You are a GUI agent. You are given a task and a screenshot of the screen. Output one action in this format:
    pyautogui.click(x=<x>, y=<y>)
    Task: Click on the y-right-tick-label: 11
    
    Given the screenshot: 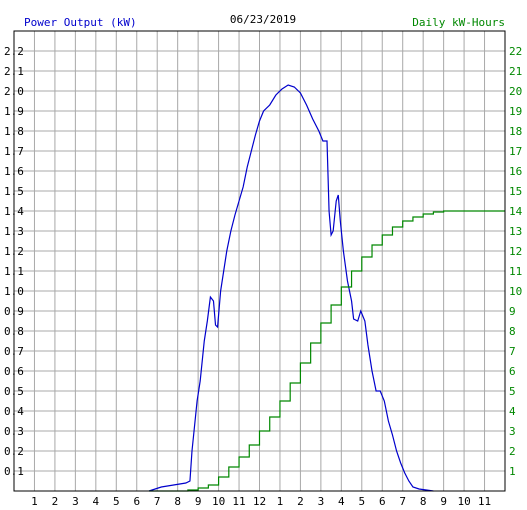 What is the action you would take?
    pyautogui.click(x=515, y=271)
    